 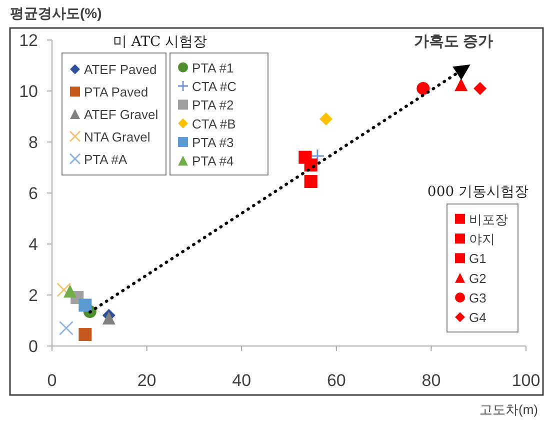 What do you see at coordinates (214, 124) in the screenshot?
I see `legend-label: CTA #B` at bounding box center [214, 124].